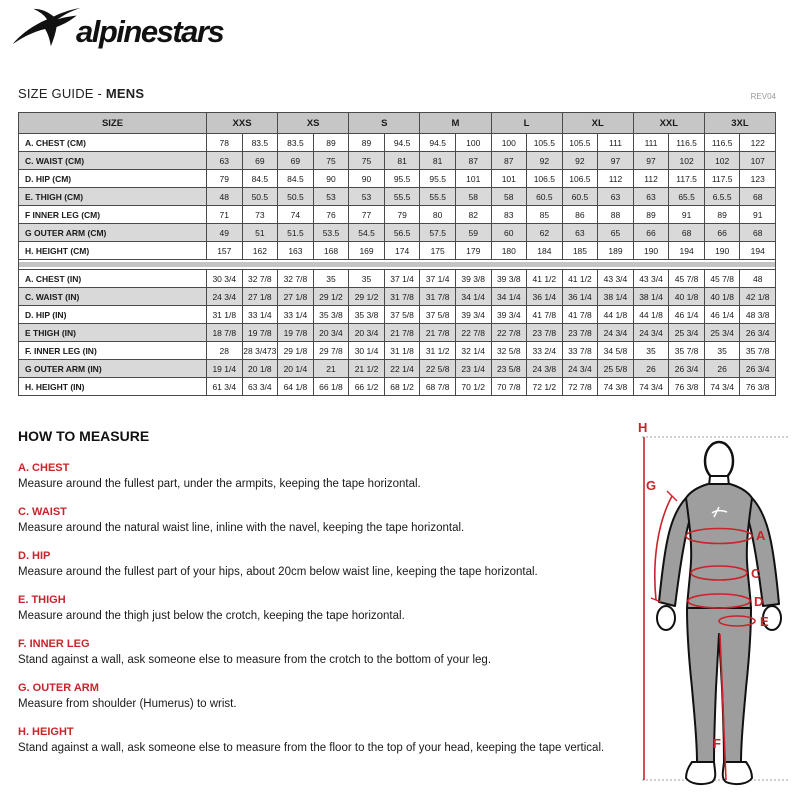  Describe the element at coordinates (615, 296) in the screenshot. I see `value-cell: 38 1/4` at that location.